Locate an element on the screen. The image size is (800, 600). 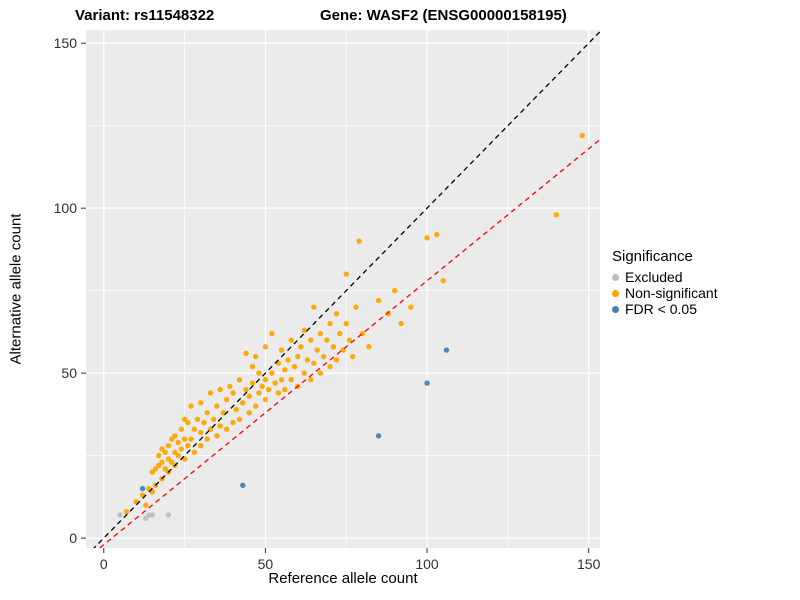
y-axis-label: Alternative allele count is located at coordinates (16, 289).